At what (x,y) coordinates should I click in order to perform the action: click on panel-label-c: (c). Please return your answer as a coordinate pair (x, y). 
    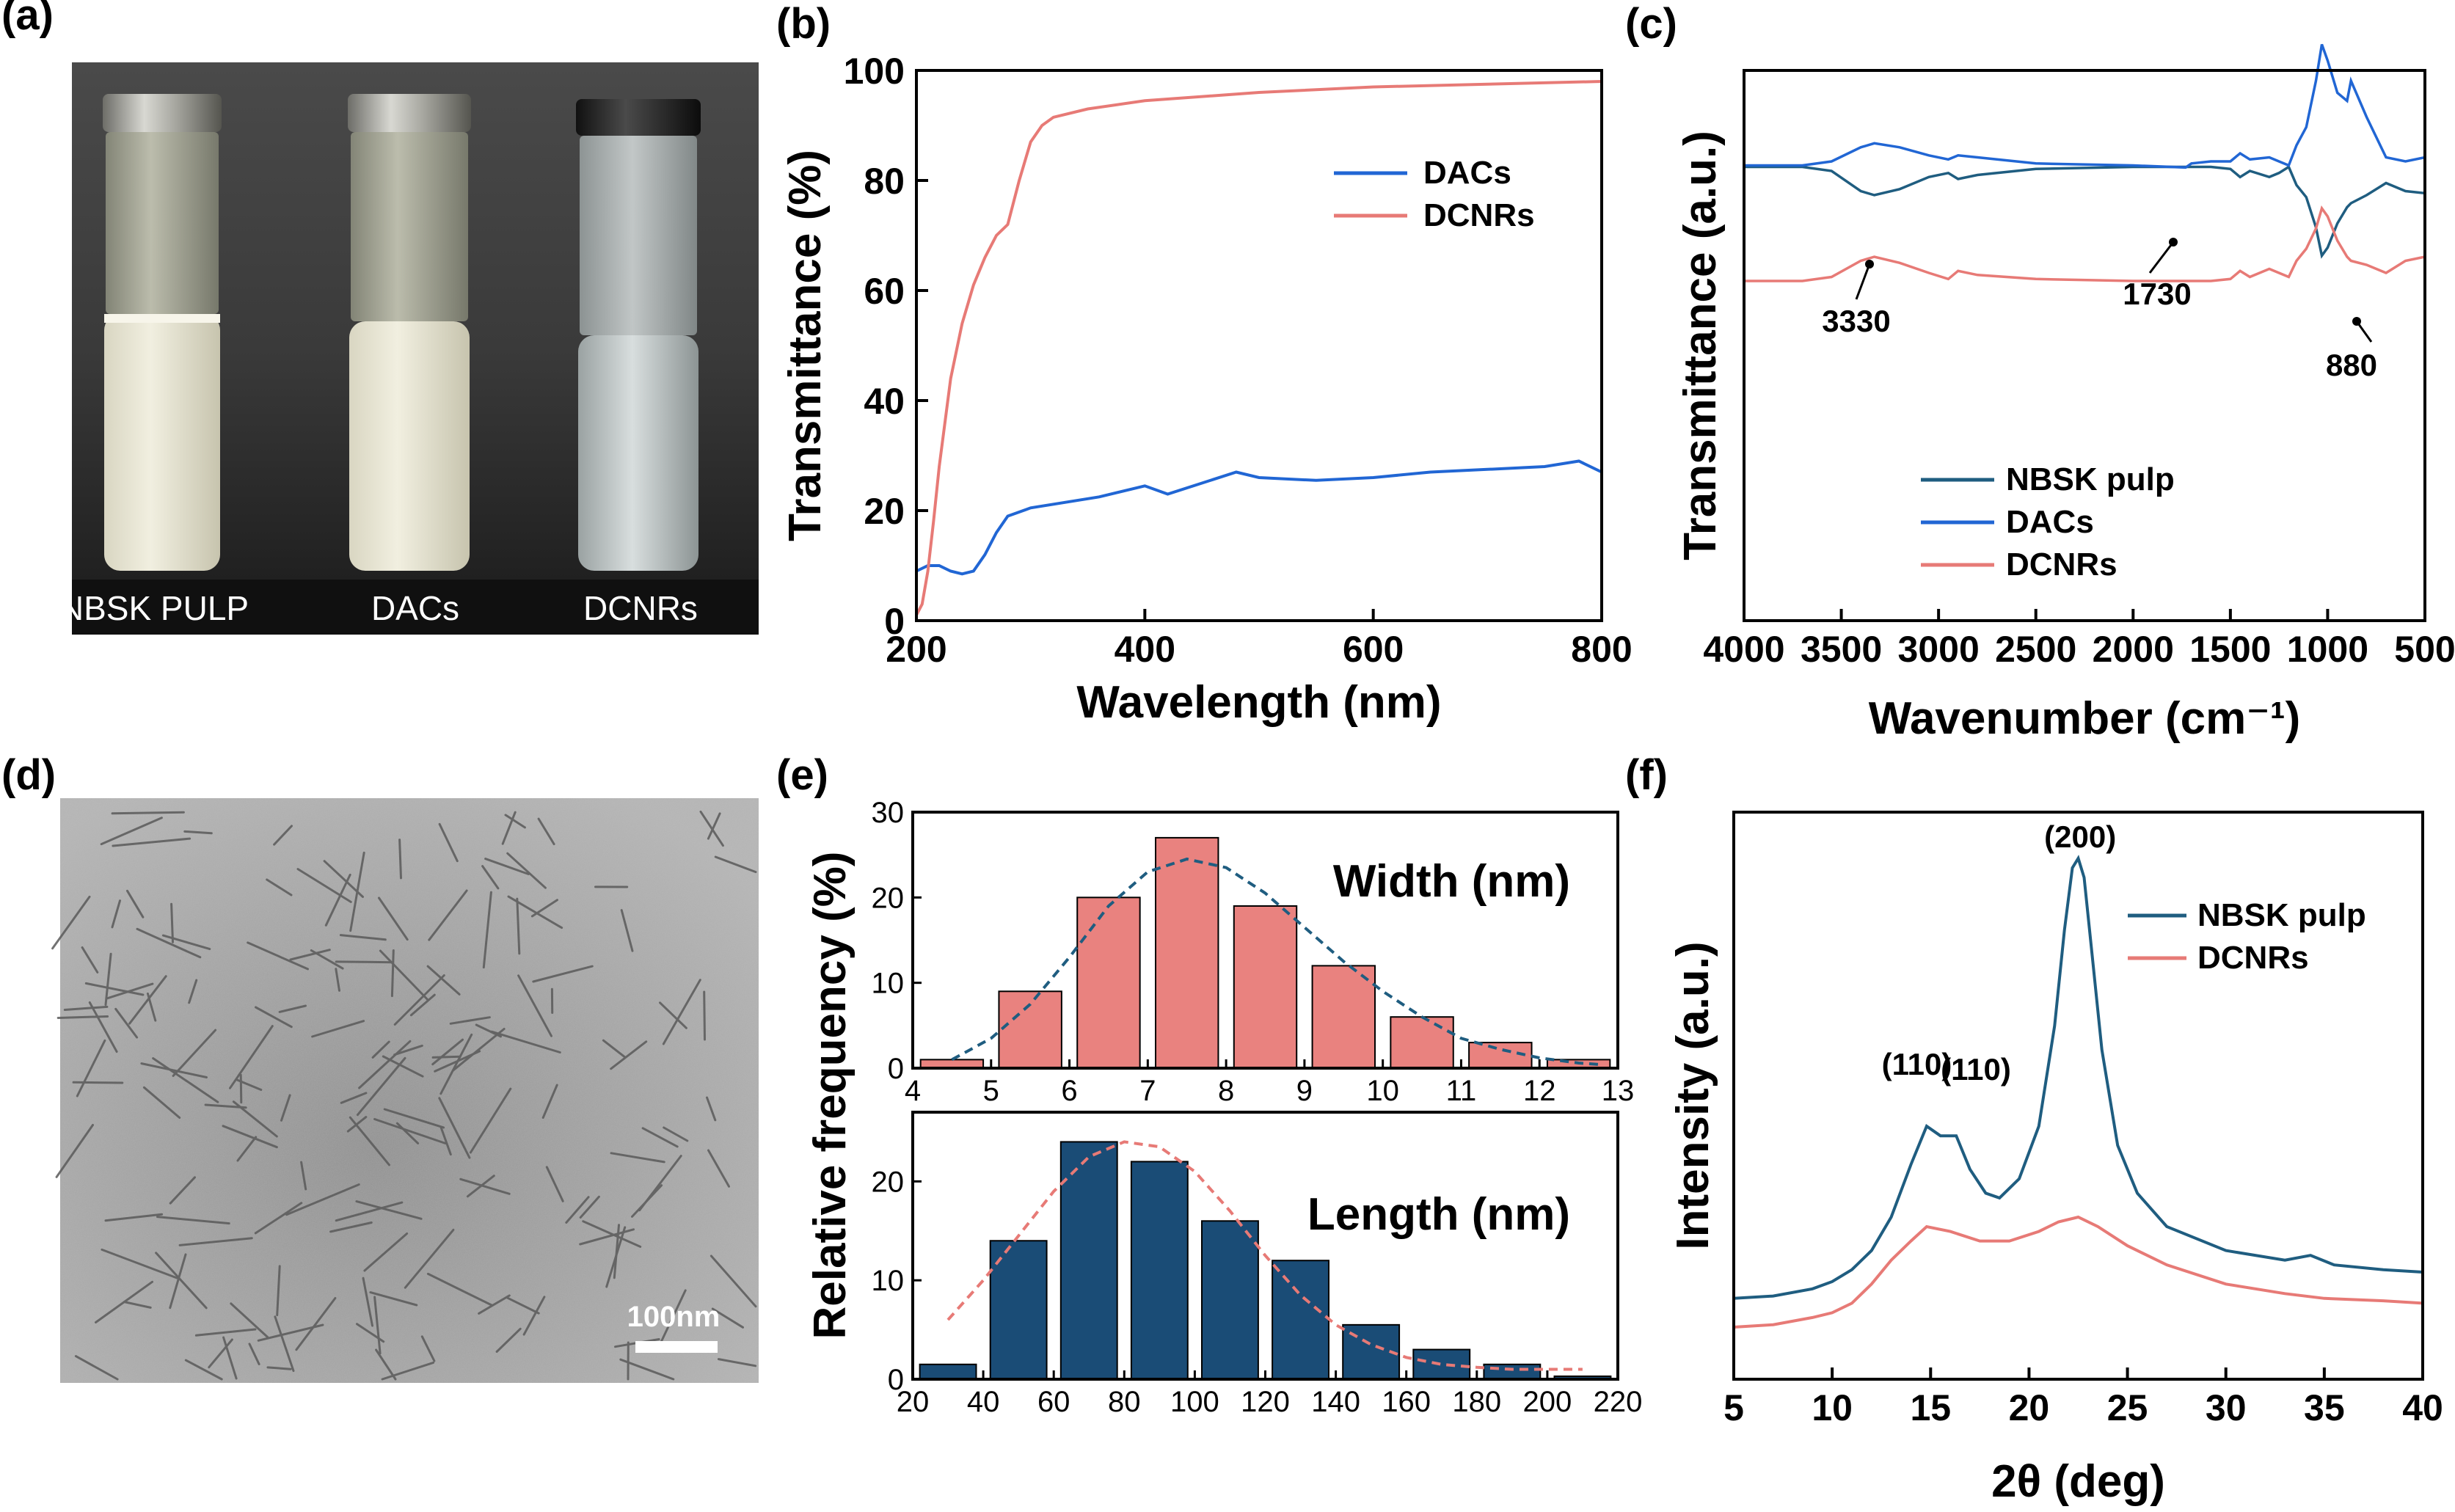
    Looking at the image, I should click on (1651, 24).